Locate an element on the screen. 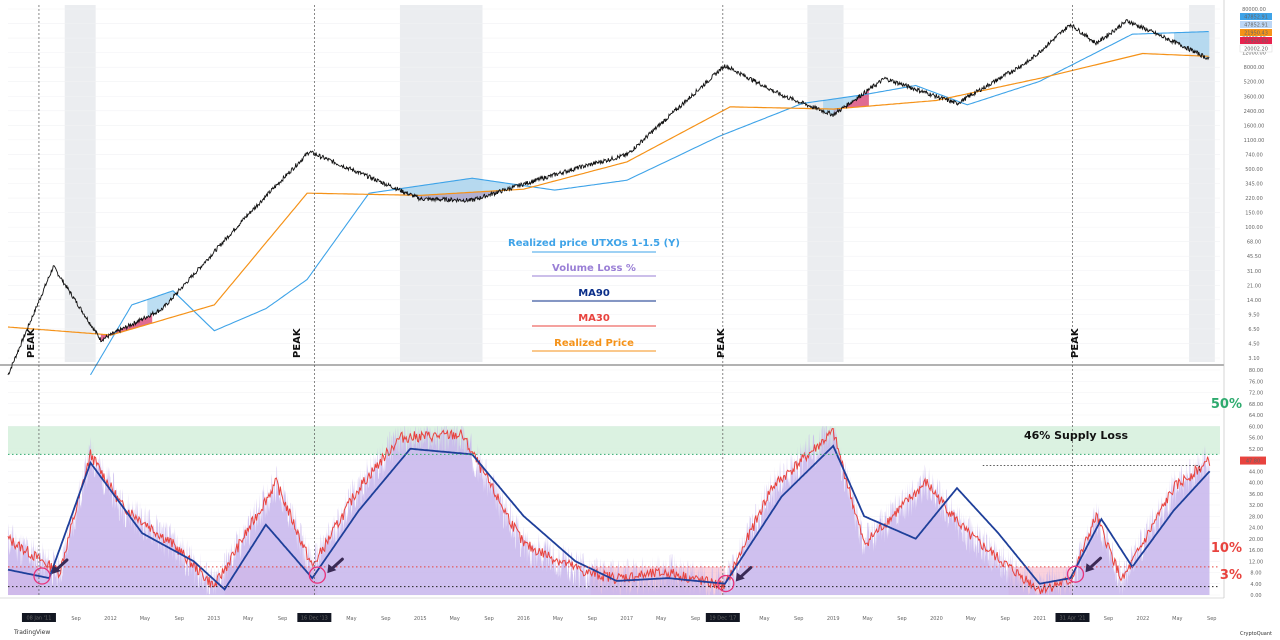 The width and height of the screenshot is (1280, 640). top-y-tick: 1100.00 is located at coordinates (1254, 141).